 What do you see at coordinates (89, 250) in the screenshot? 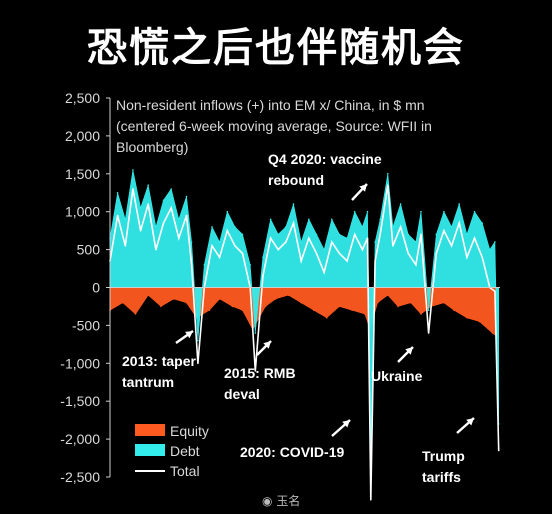
I see `y-tick-label: 500` at bounding box center [89, 250].